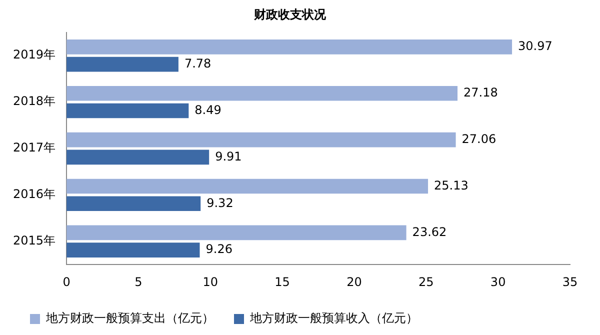 The height and width of the screenshot is (335, 600). What do you see at coordinates (138, 281) in the screenshot?
I see `x-tick-label: 5` at bounding box center [138, 281].